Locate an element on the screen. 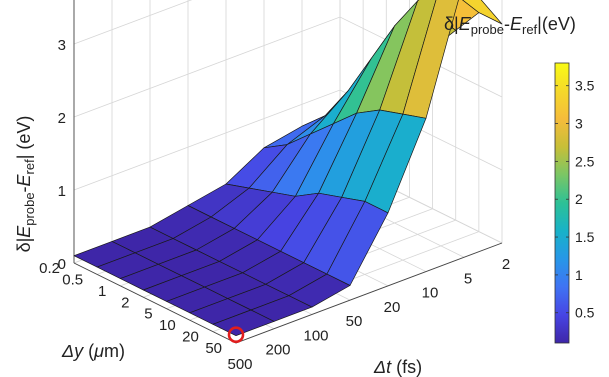  x-tick-label: 50 is located at coordinates (213, 348).